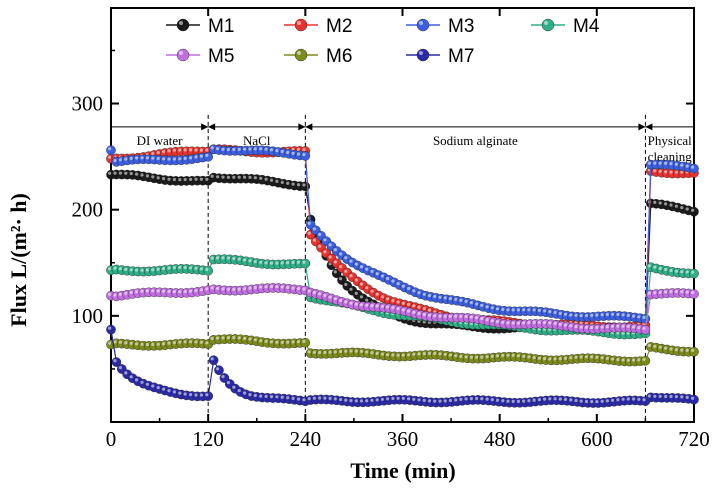 The height and width of the screenshot is (494, 715). What do you see at coordinates (318, 26) in the screenshot?
I see `legend-item-m2: M2` at bounding box center [318, 26].